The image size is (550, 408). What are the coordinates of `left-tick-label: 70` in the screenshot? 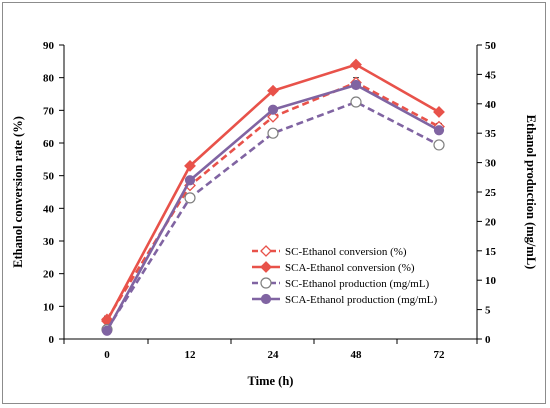 It's located at (49, 111).